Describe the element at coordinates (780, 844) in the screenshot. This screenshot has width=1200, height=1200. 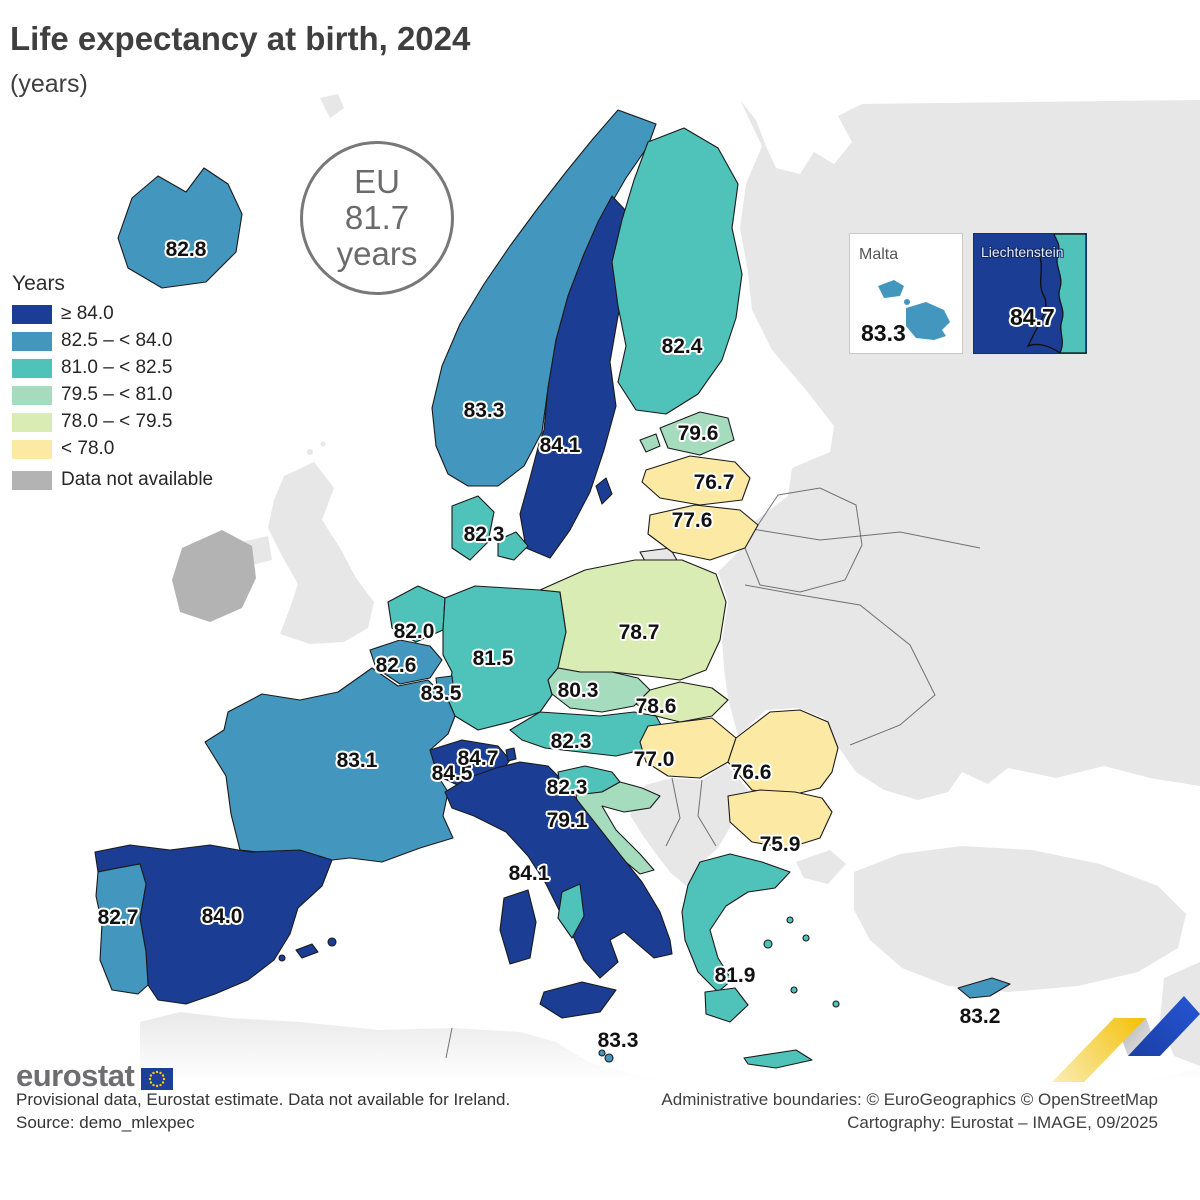
I see `value-label-bulgaria: 75.9` at that location.